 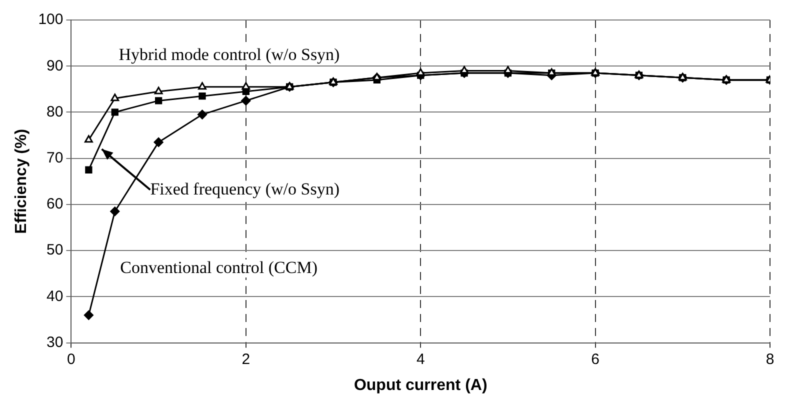 I want to click on x-axis-title: Ouput current (A), so click(x=421, y=385).